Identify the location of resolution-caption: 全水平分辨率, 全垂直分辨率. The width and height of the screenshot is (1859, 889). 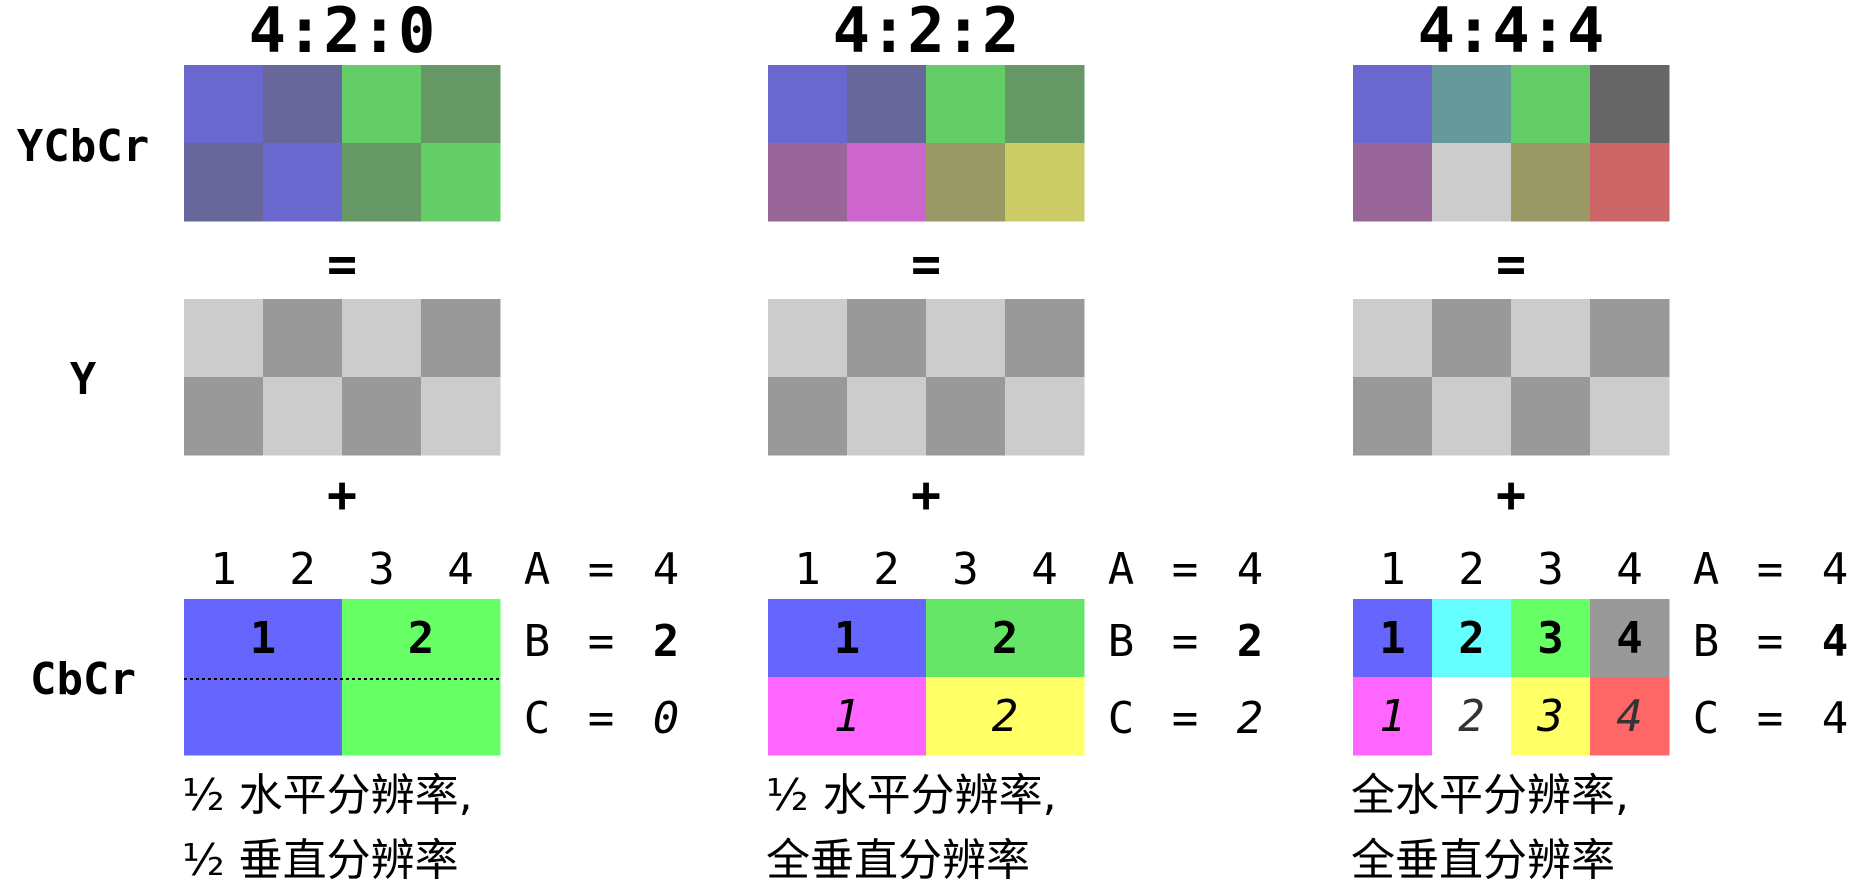
(1490, 828).